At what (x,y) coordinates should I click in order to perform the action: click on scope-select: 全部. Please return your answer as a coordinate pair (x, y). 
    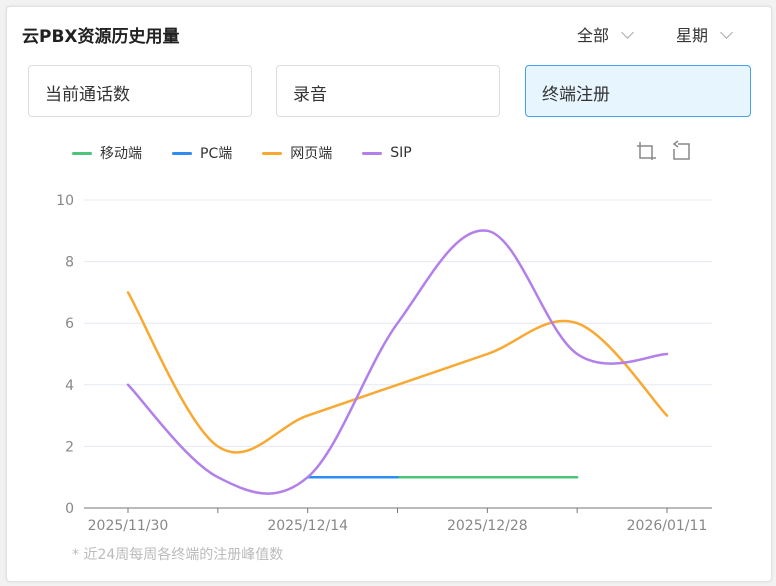
    Looking at the image, I should click on (605, 34).